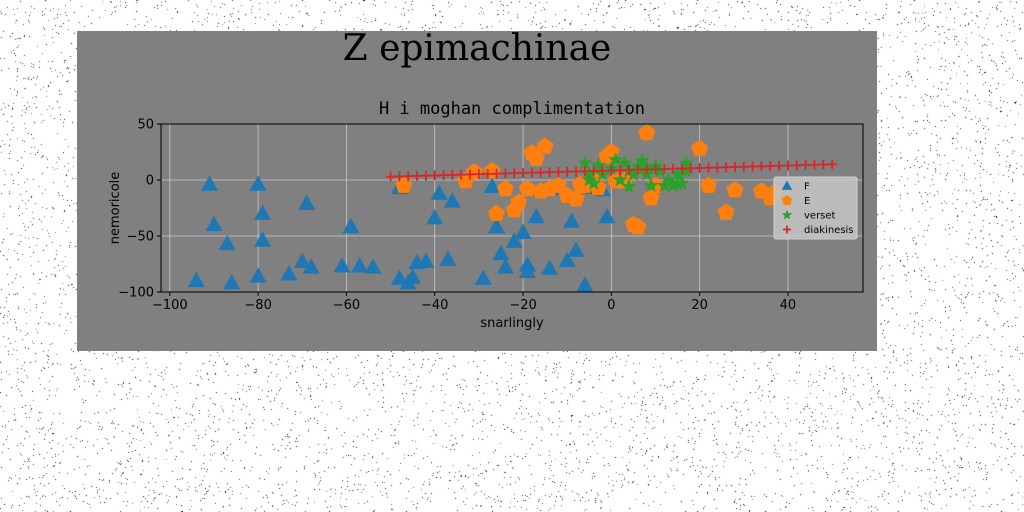 Image resolution: width=1024 pixels, height=512 pixels. Describe the element at coordinates (434, 305) in the screenshot. I see `x-tick-label: −40` at that location.